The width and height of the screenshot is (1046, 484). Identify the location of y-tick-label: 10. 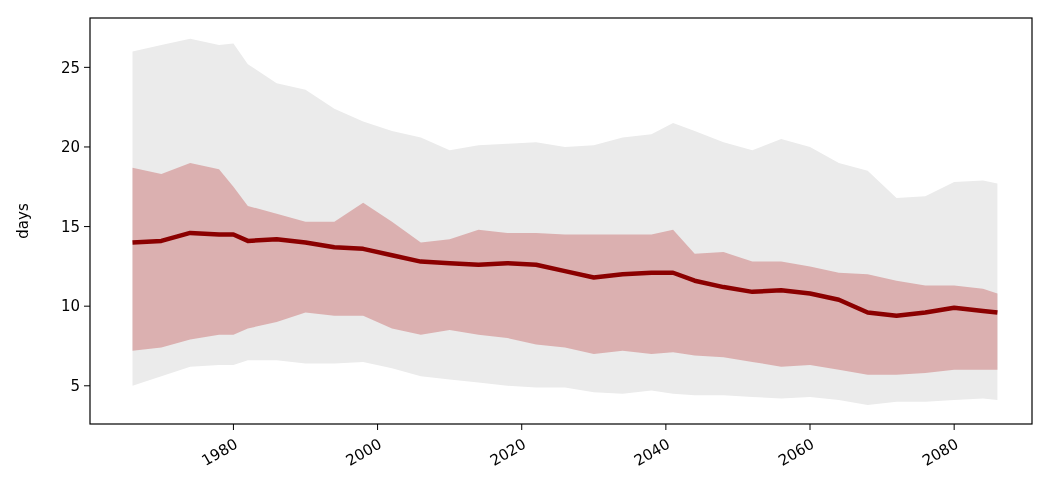
(70, 306).